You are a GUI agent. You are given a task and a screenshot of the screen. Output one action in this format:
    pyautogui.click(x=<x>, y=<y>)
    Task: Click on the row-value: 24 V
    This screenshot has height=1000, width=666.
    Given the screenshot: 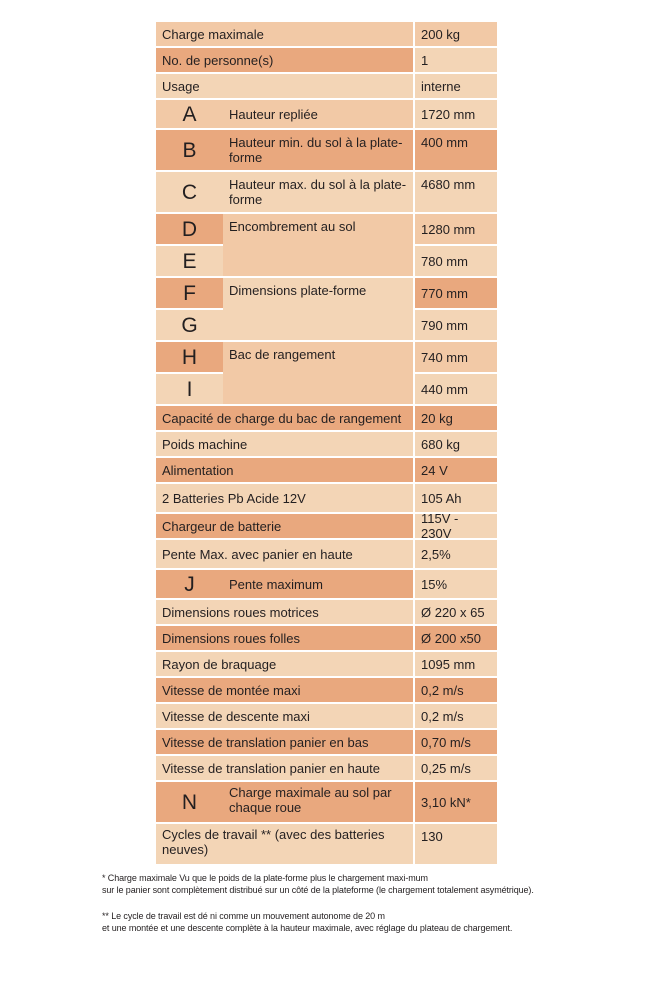 What is the action you would take?
    pyautogui.click(x=455, y=470)
    